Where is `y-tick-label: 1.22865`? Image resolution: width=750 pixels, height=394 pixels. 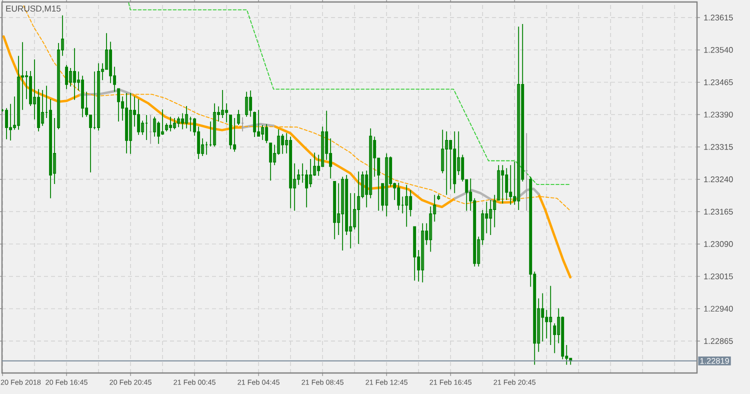
y-tick-label: 1.22865 is located at coordinates (718, 341).